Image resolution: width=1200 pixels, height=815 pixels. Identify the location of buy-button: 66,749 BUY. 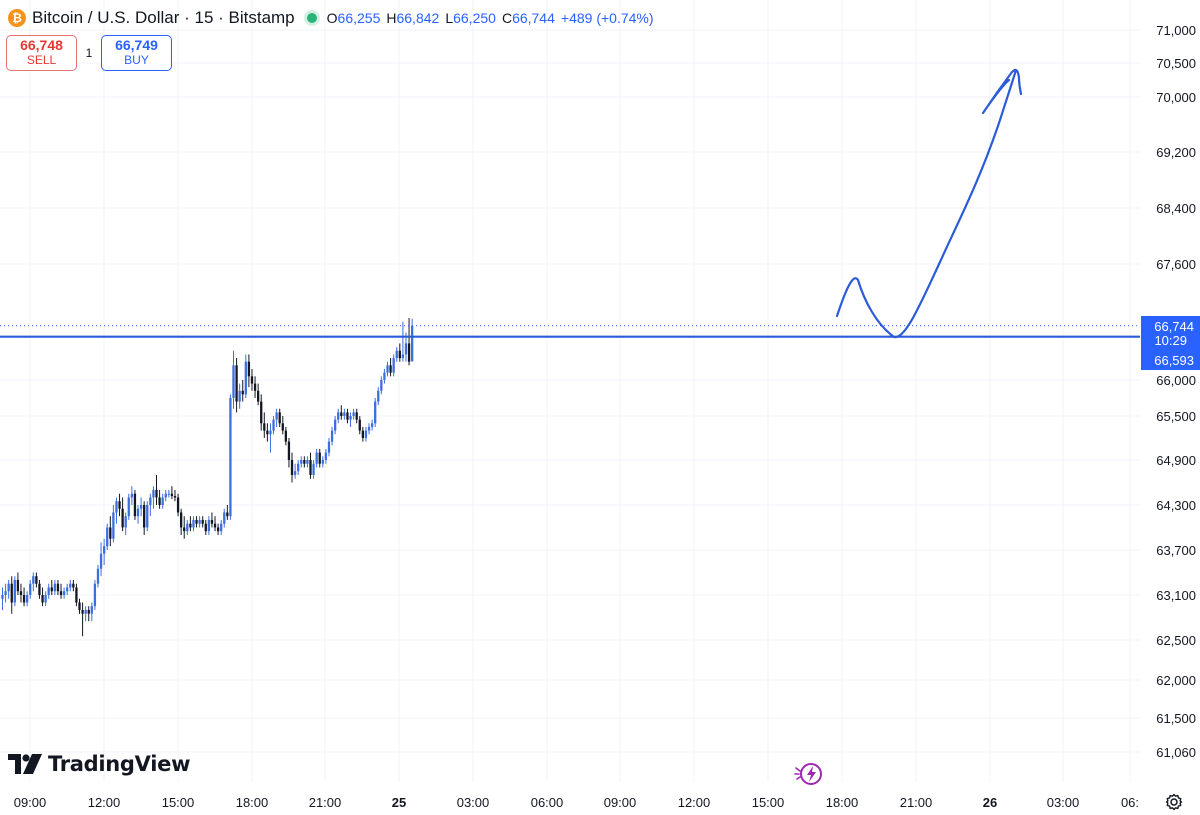
(136, 53).